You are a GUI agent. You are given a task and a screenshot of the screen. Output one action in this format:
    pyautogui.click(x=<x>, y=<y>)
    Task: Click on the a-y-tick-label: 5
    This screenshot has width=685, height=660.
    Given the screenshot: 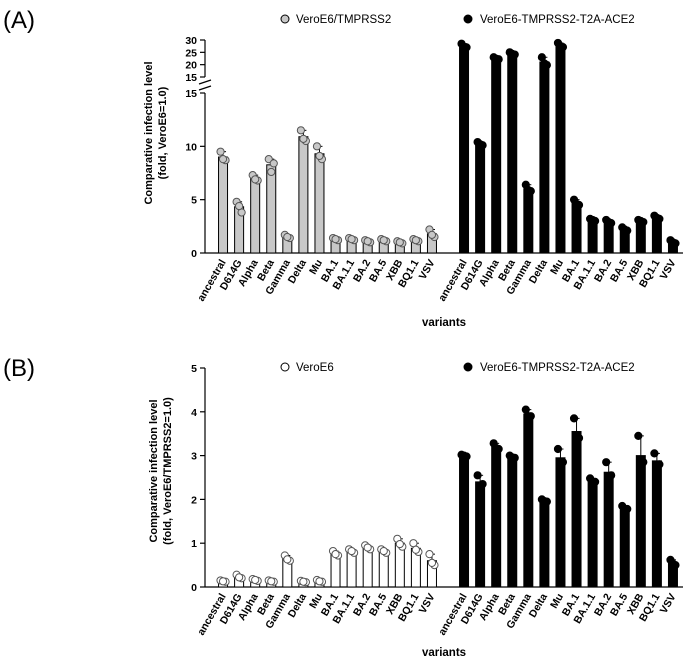 What is the action you would take?
    pyautogui.click(x=194, y=201)
    